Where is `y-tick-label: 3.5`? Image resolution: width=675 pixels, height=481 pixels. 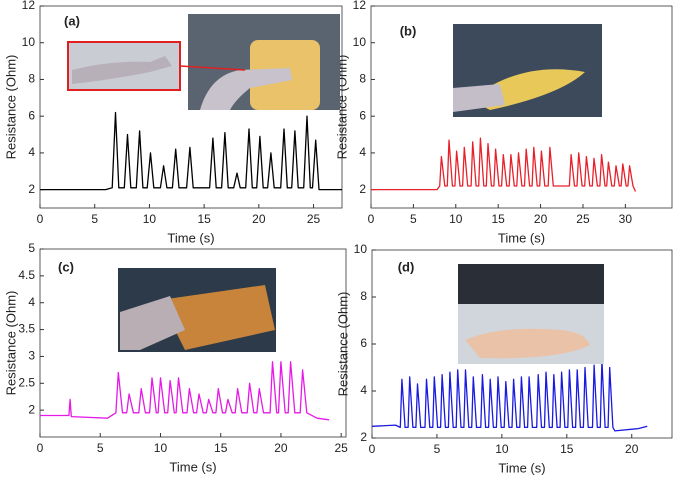 y-tick-label: 3.5 is located at coordinates (26, 329).